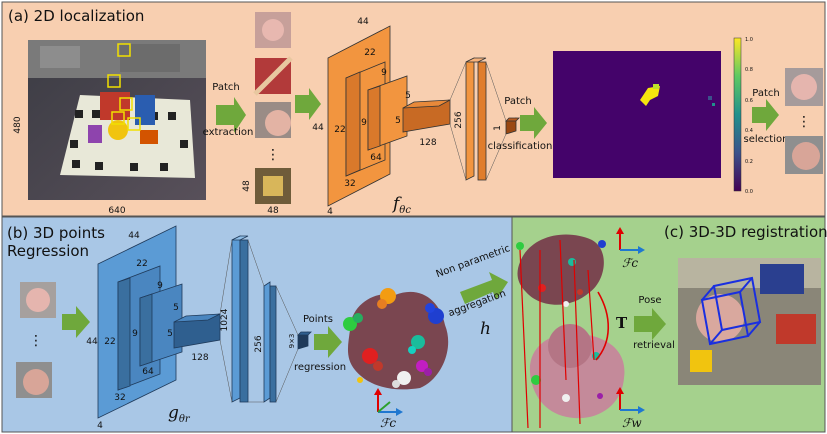 The width and height of the screenshot is (827, 434). What do you see at coordinates (749, 40) in the screenshot?
I see `colorbar-tick-1.0: 1.0` at bounding box center [749, 40].